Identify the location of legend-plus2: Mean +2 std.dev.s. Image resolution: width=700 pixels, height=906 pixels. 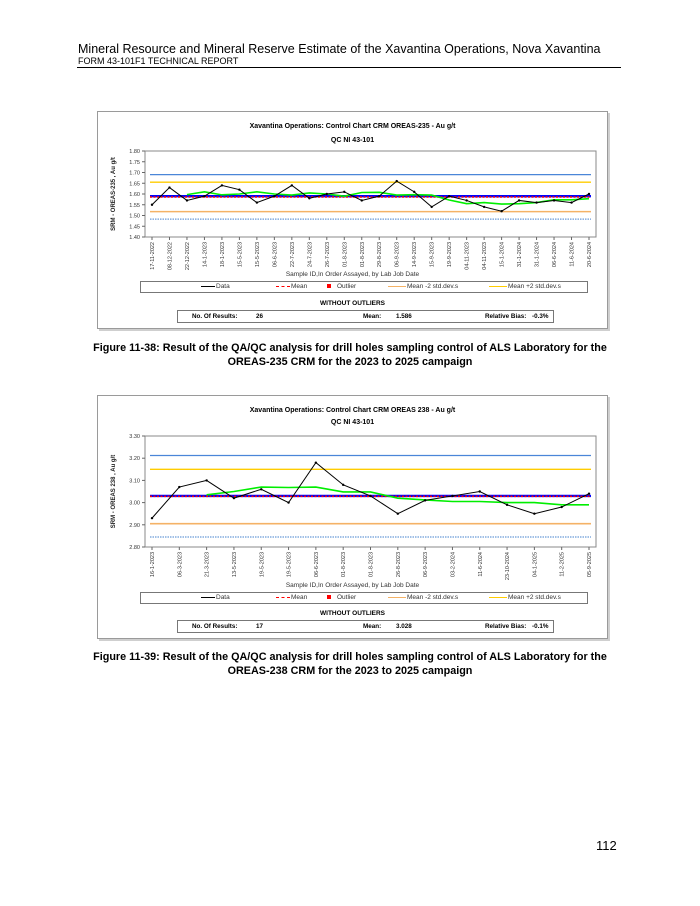
(525, 286).